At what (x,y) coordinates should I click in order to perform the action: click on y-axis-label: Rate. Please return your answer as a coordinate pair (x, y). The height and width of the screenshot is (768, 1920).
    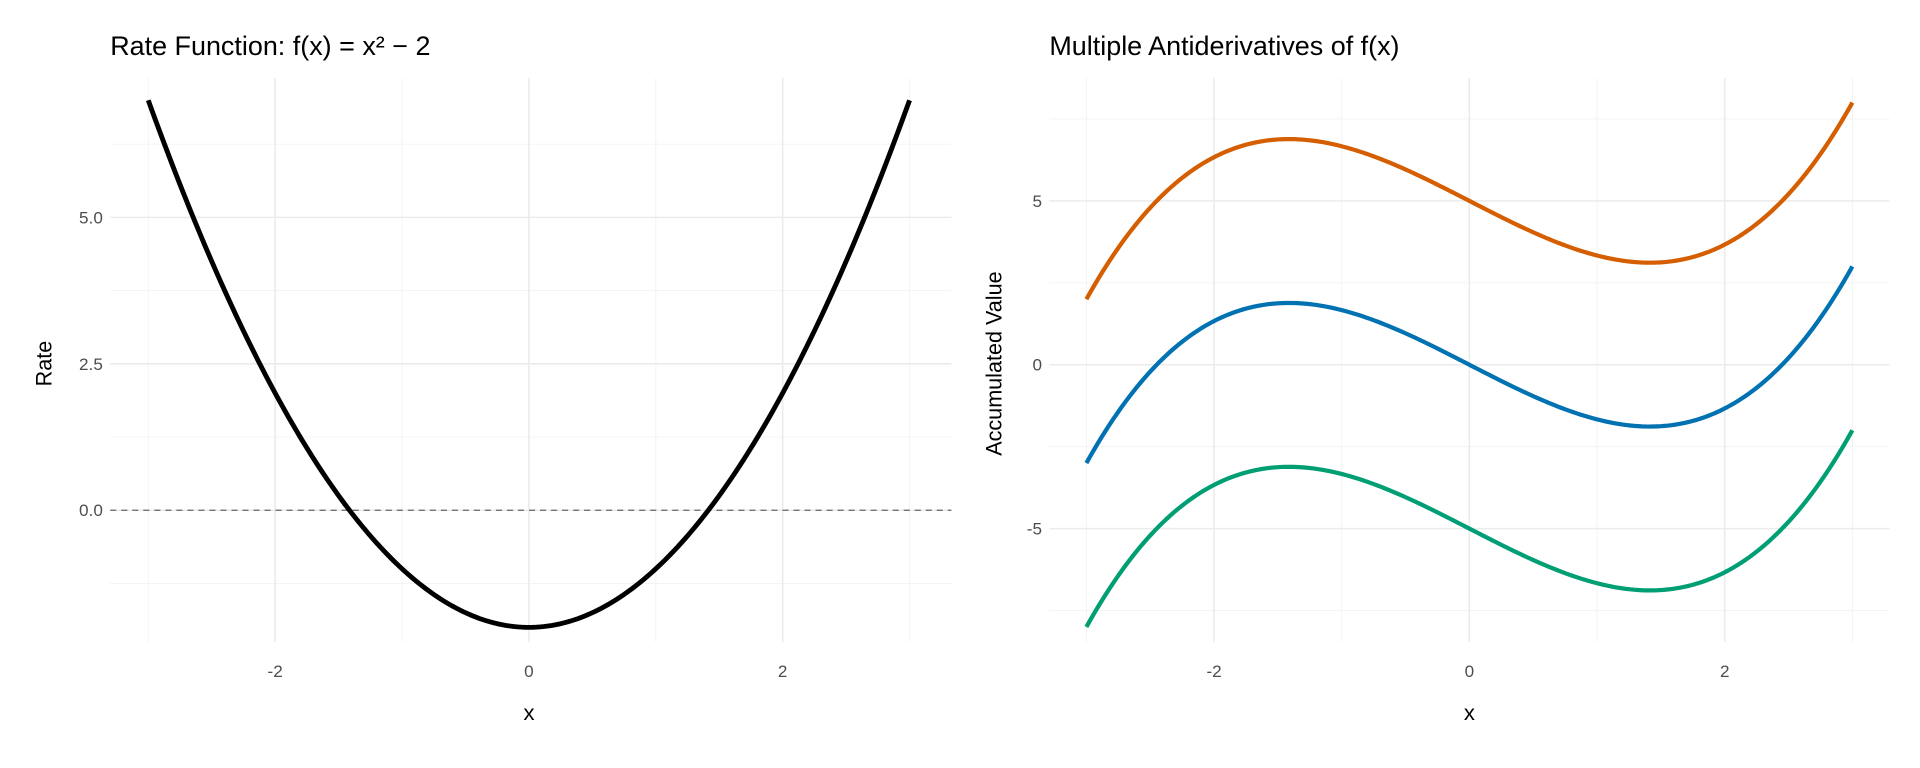
    Looking at the image, I should click on (43, 364).